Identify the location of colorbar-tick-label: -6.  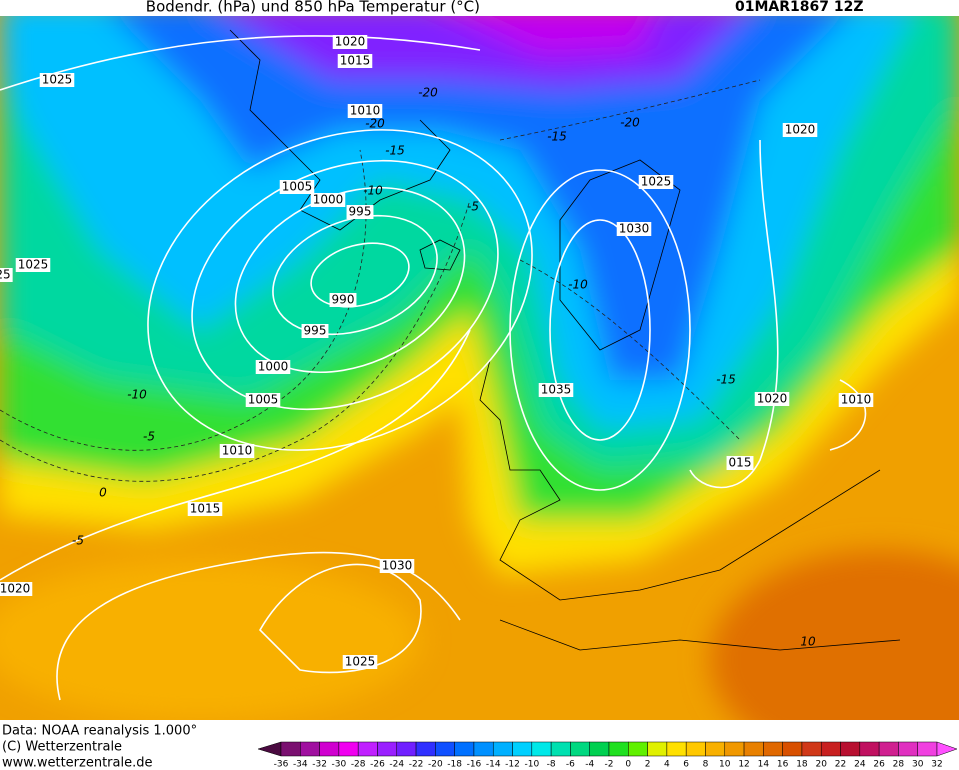
(570, 765).